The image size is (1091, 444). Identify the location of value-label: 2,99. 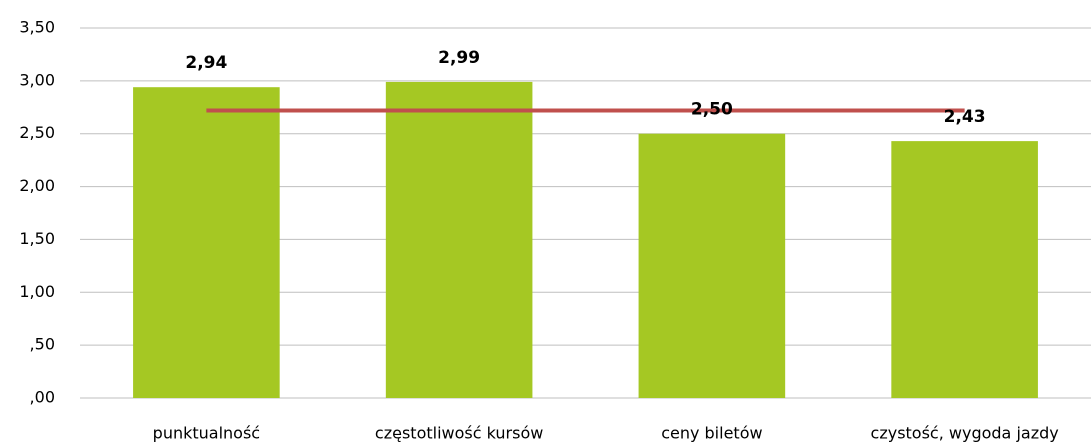
(459, 58).